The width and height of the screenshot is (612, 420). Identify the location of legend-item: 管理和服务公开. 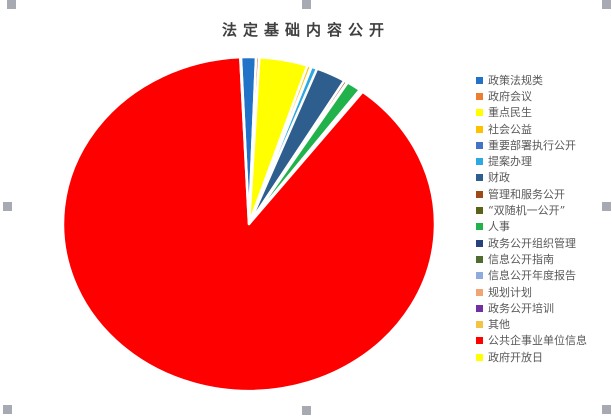
(531, 194).